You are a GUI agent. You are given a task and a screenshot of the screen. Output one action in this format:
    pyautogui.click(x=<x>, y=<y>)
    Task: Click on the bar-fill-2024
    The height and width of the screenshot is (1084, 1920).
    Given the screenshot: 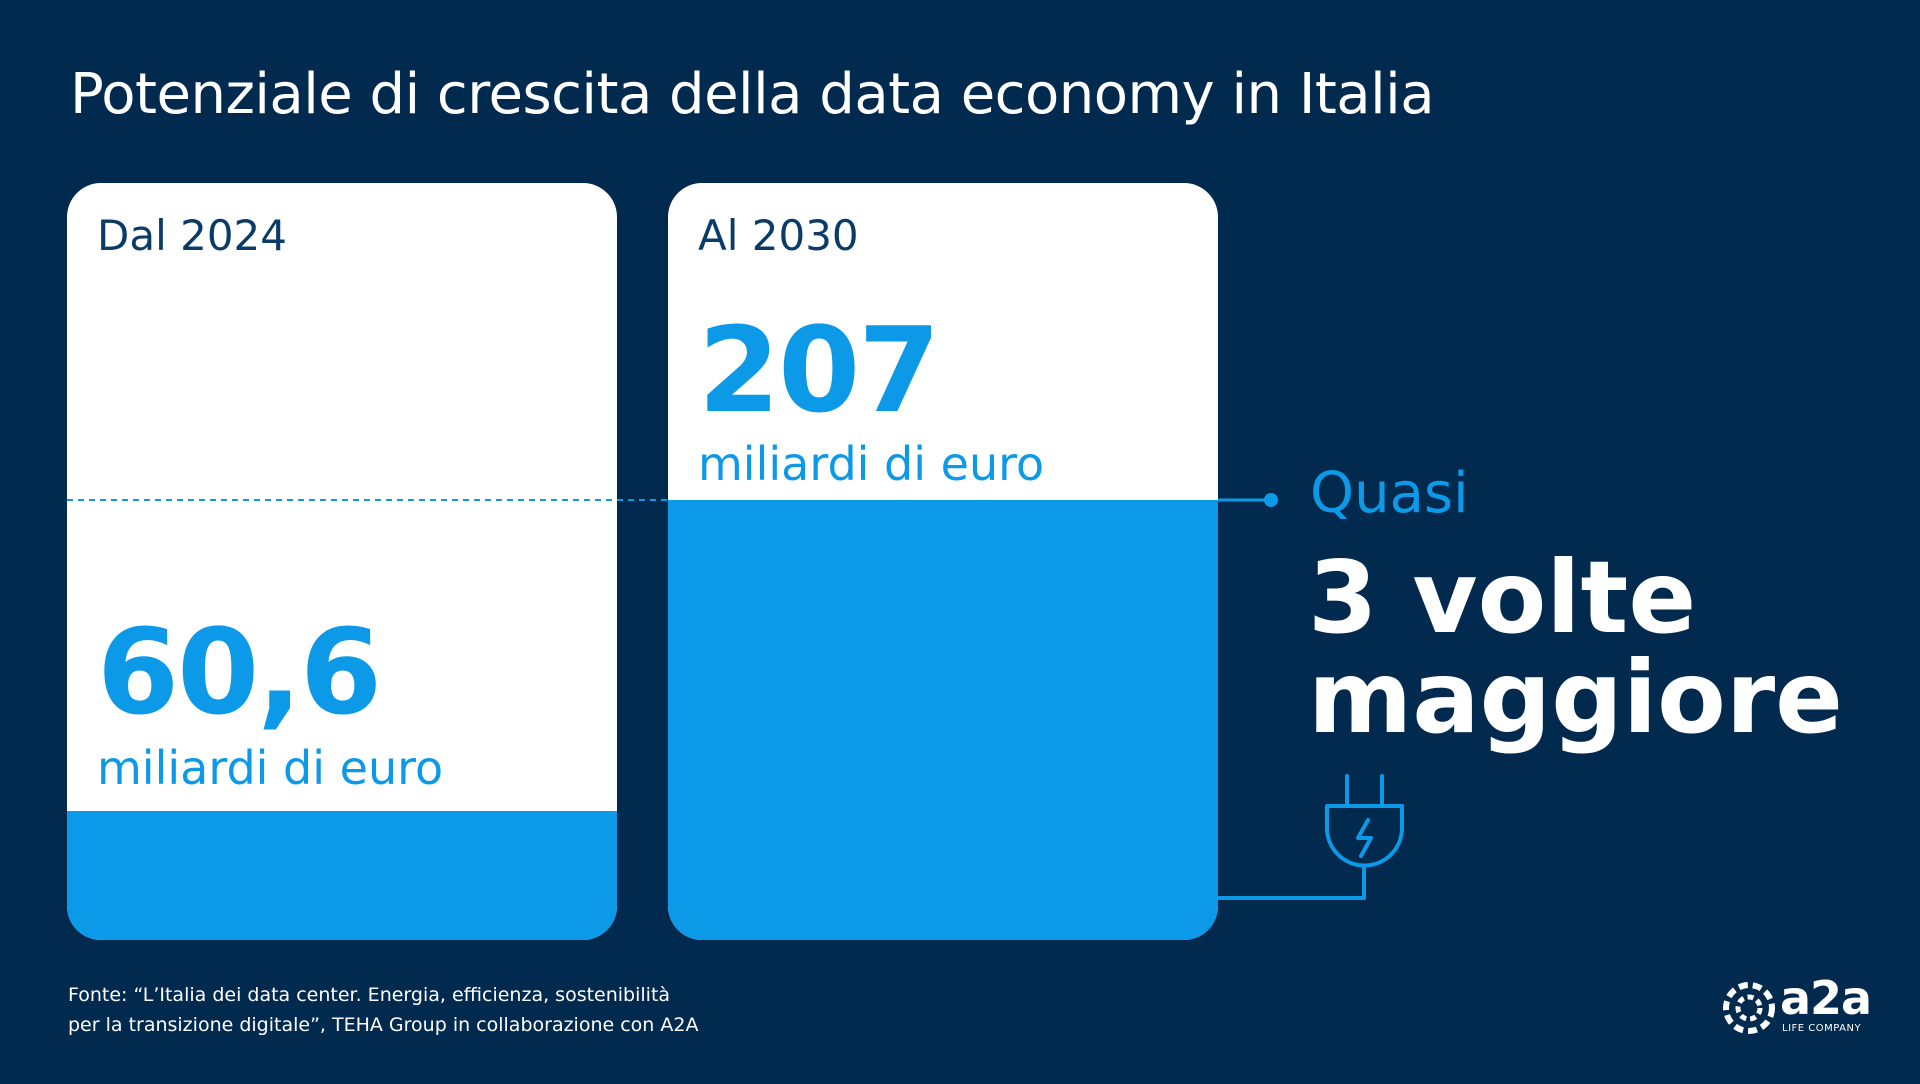 What is the action you would take?
    pyautogui.click(x=342, y=875)
    